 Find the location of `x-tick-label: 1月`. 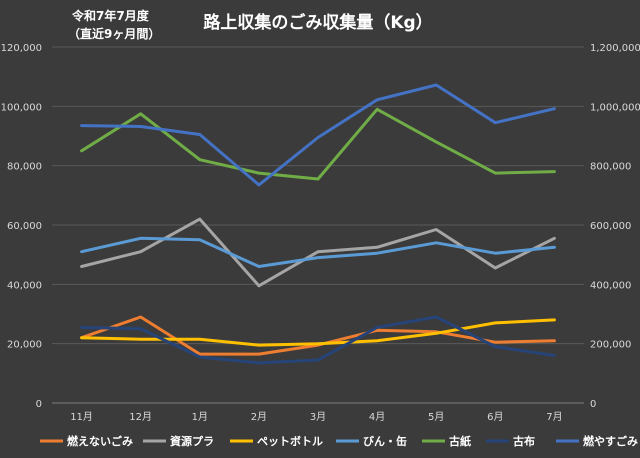

x-tick-label: 1月 is located at coordinates (200, 417).